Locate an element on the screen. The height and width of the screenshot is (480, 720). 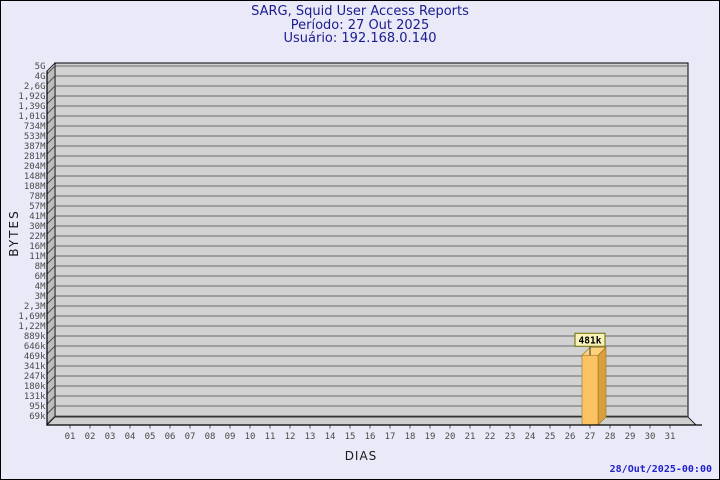
y-tick-label: 1,92G is located at coordinates (31, 97).